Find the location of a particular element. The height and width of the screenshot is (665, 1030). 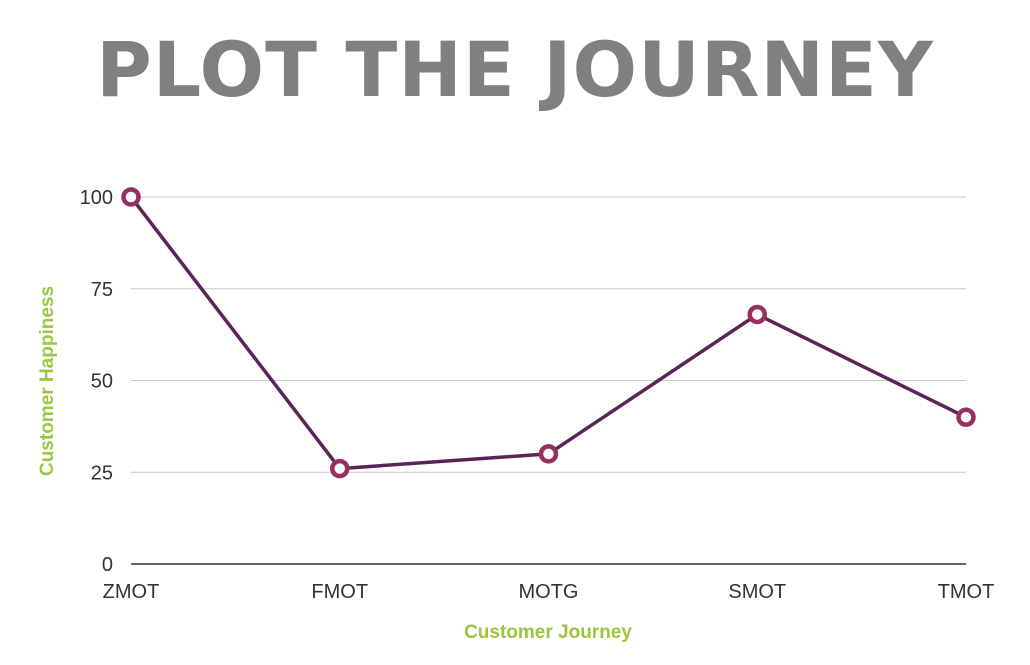

x-tick-label: TMOT is located at coordinates (966, 592).